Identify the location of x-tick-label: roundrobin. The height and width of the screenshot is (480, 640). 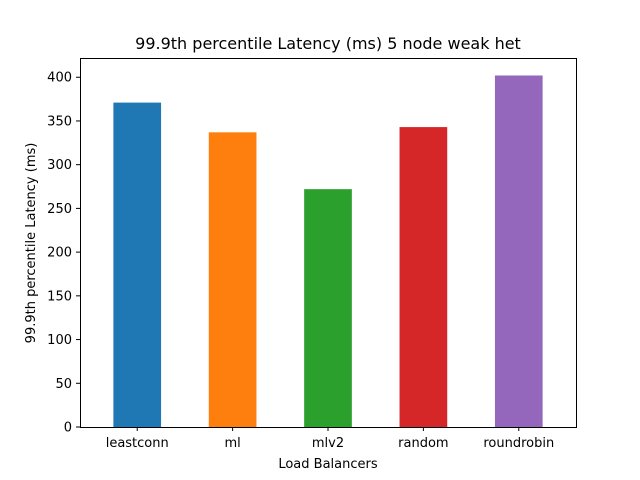
(518, 443).